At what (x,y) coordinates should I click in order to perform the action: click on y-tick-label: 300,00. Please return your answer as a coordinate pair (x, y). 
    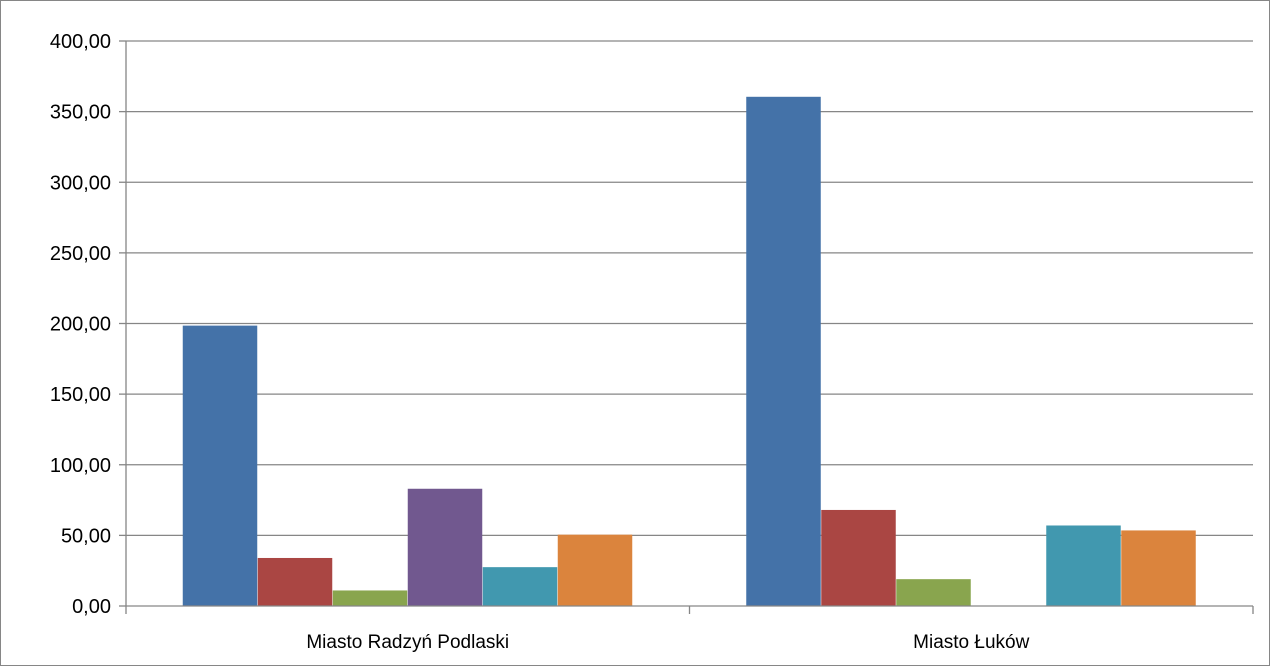
    Looking at the image, I should click on (80, 183).